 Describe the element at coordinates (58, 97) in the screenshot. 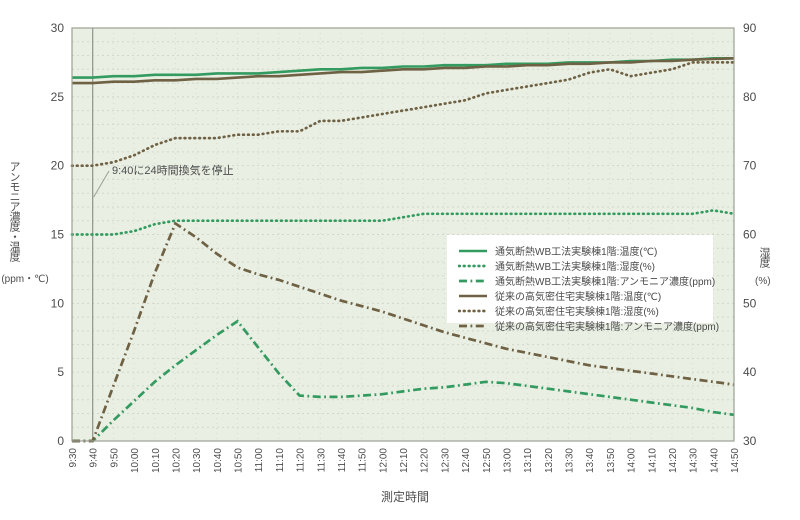

I see `left-tick-label: 25` at that location.